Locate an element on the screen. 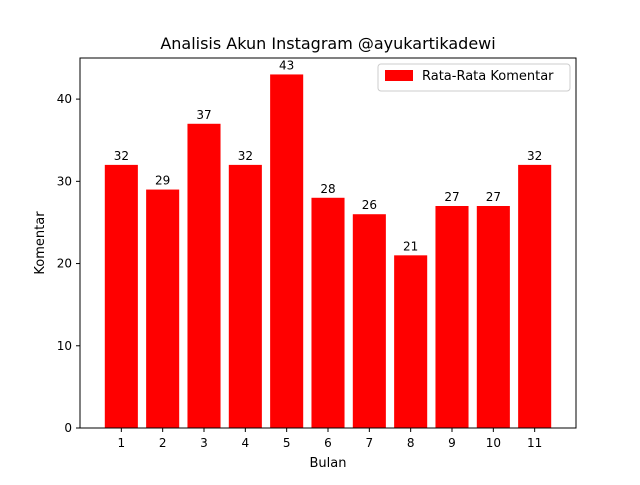 This screenshot has width=640, height=485. legend-box is located at coordinates (474, 77).